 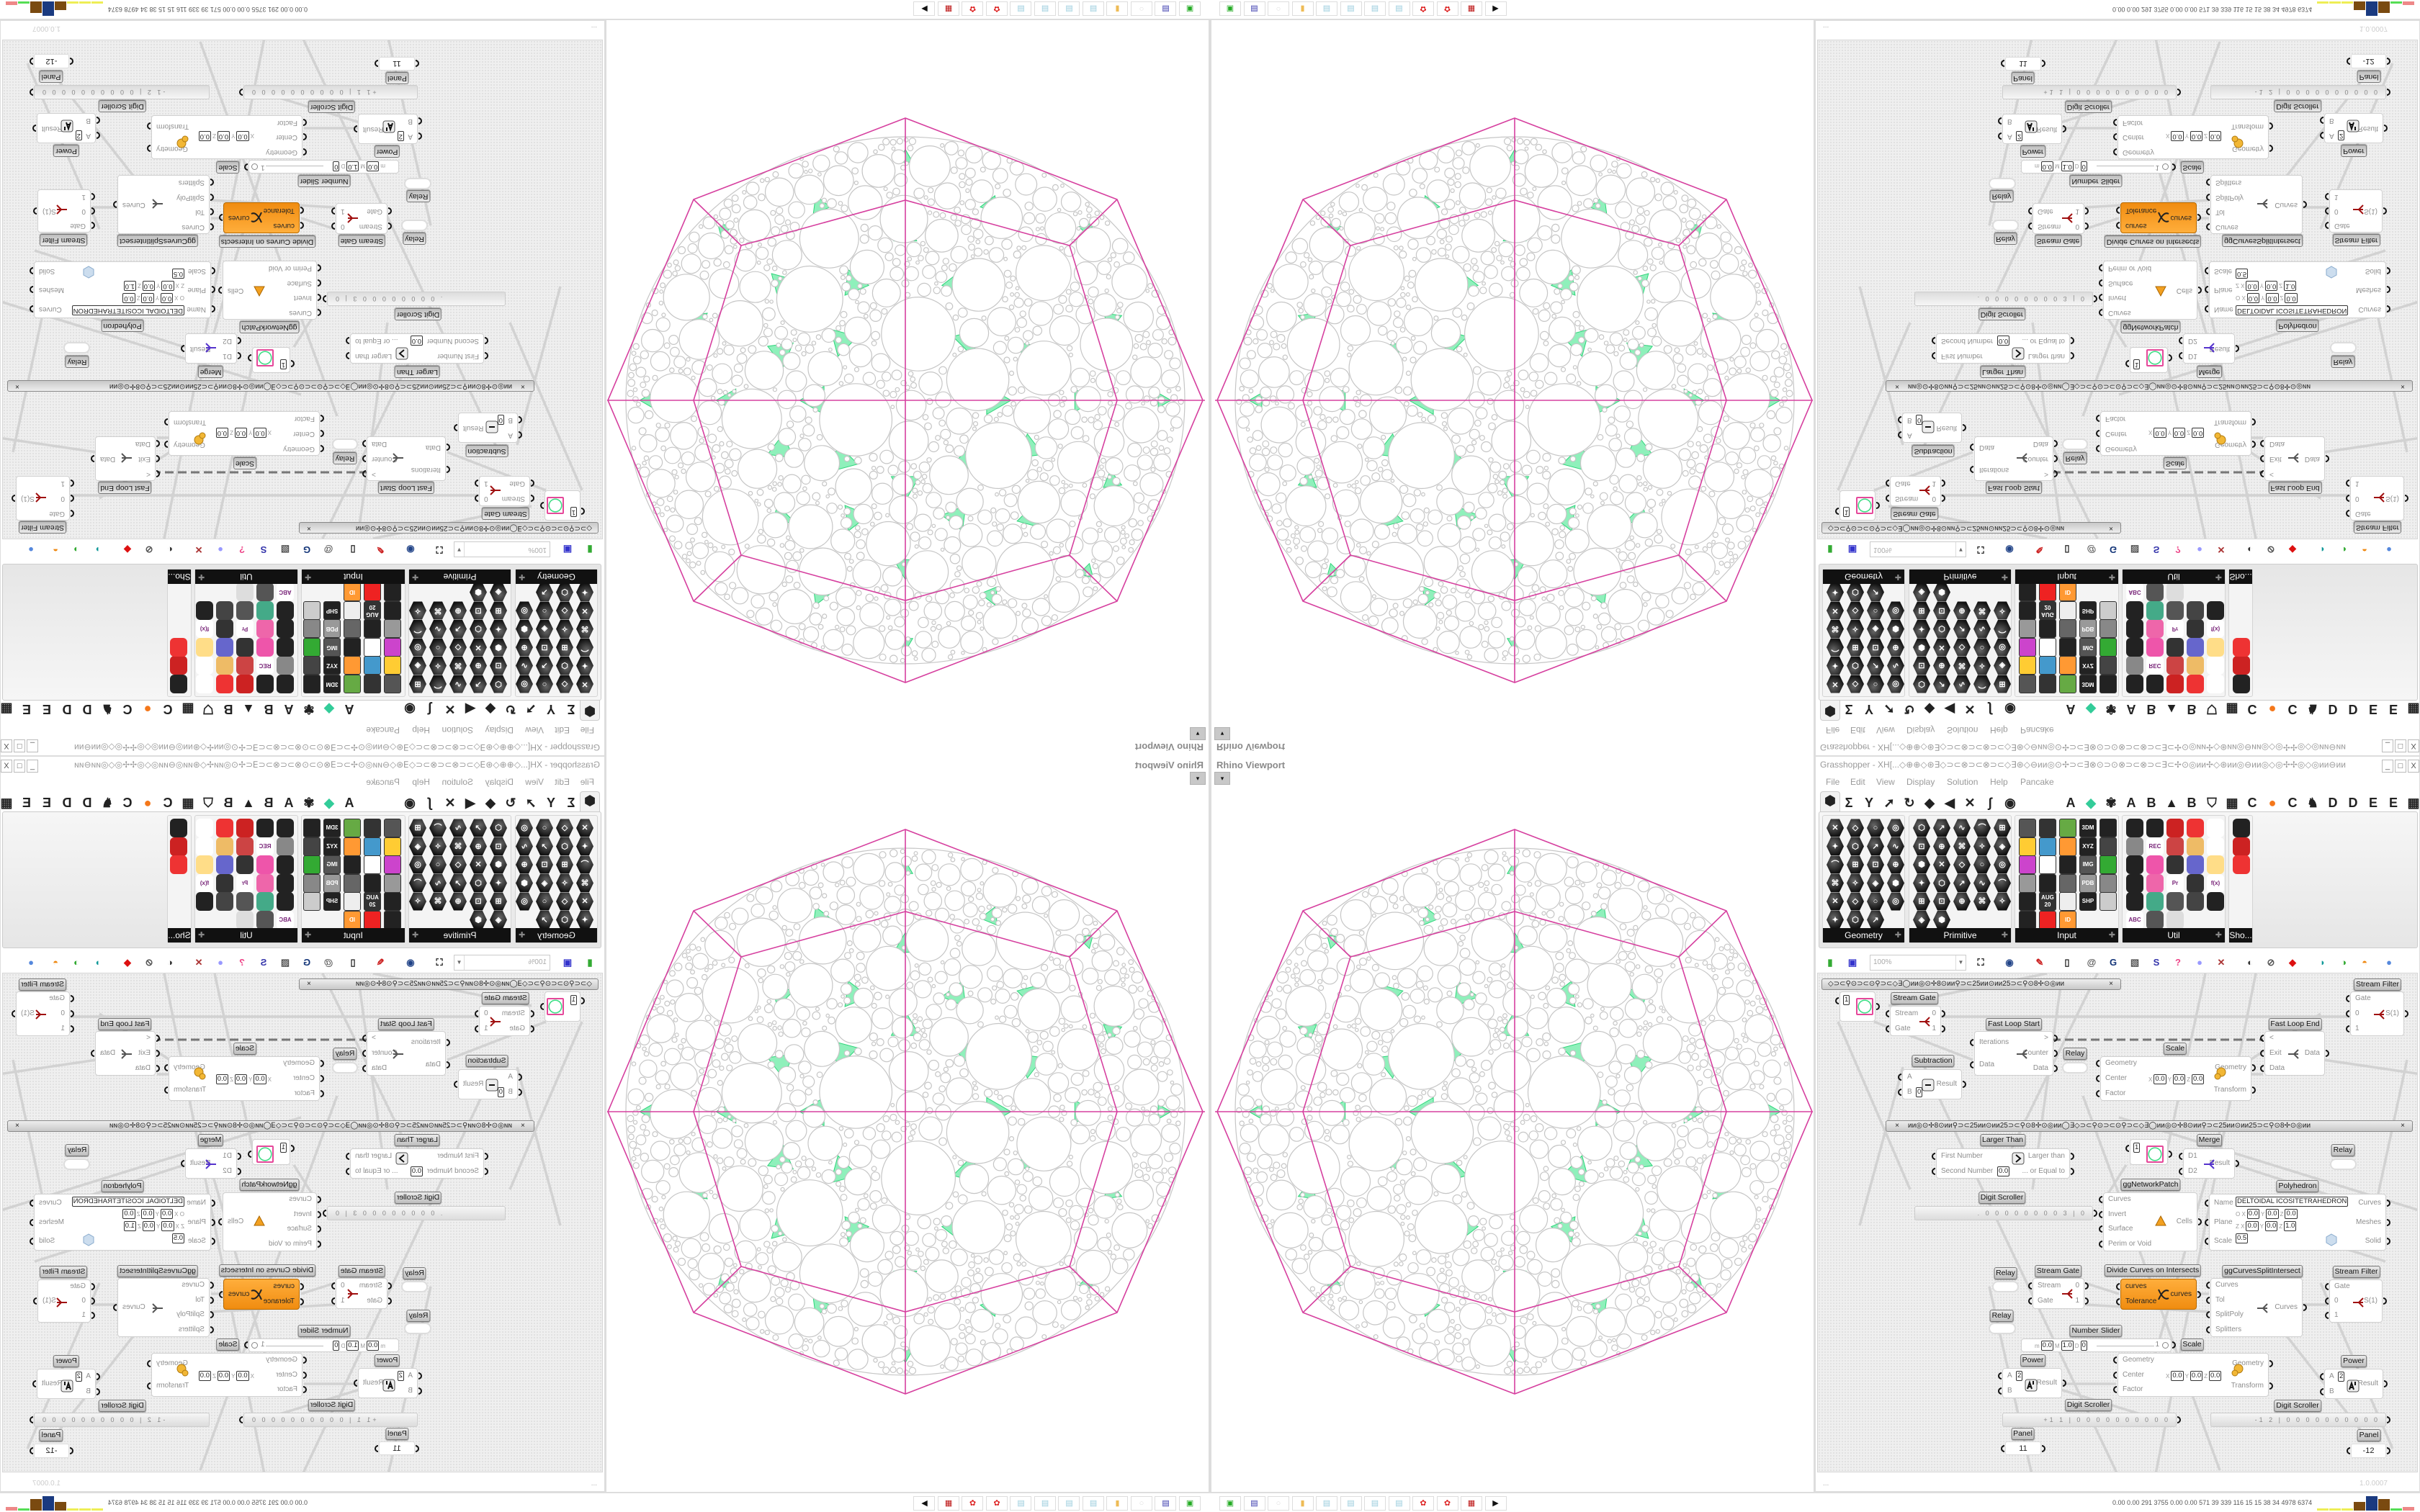 What do you see at coordinates (460, 935) in the screenshot?
I see `ribbon-panel-label: Primitive ✚` at bounding box center [460, 935].